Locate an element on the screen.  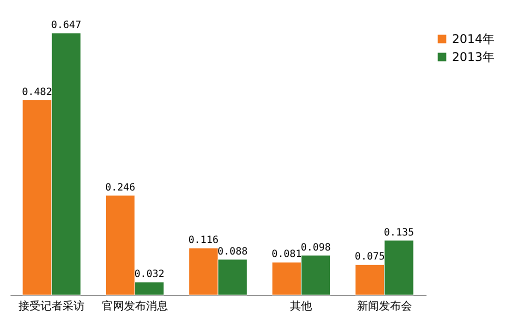
data-label: 0.075 is located at coordinates (369, 257).